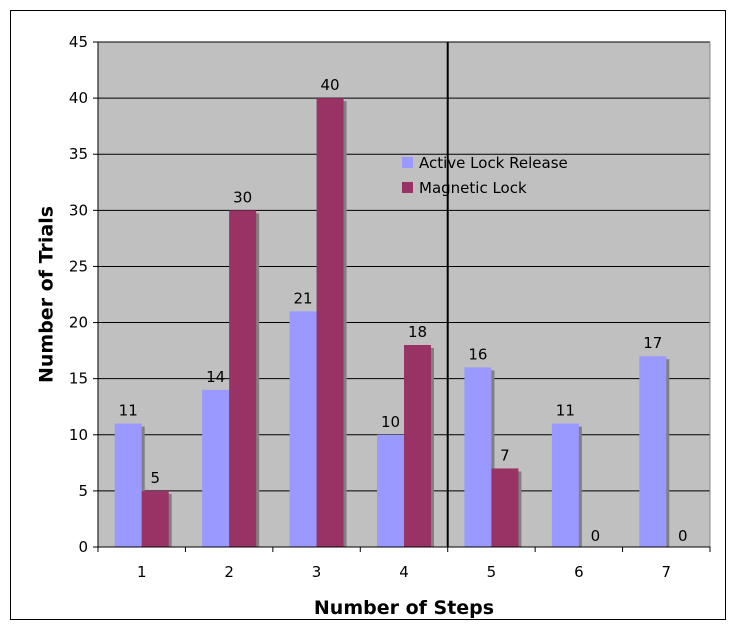  I want to click on x-tick-label: 5, so click(492, 572).